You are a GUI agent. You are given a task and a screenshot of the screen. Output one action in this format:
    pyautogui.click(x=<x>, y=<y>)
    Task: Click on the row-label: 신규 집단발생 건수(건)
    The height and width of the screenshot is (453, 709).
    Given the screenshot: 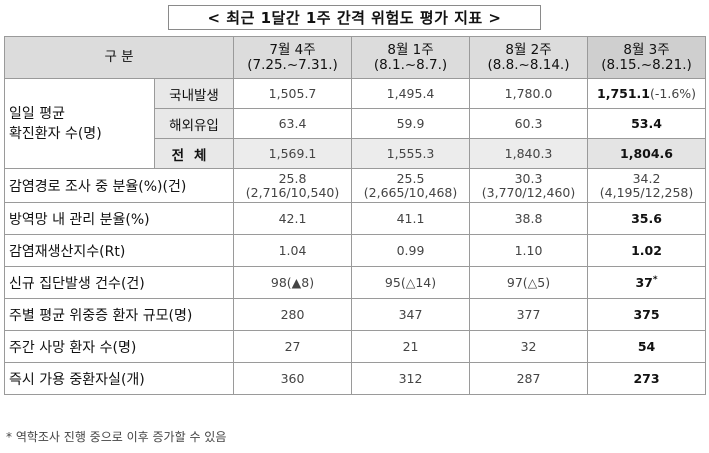 What is the action you would take?
    pyautogui.click(x=119, y=282)
    